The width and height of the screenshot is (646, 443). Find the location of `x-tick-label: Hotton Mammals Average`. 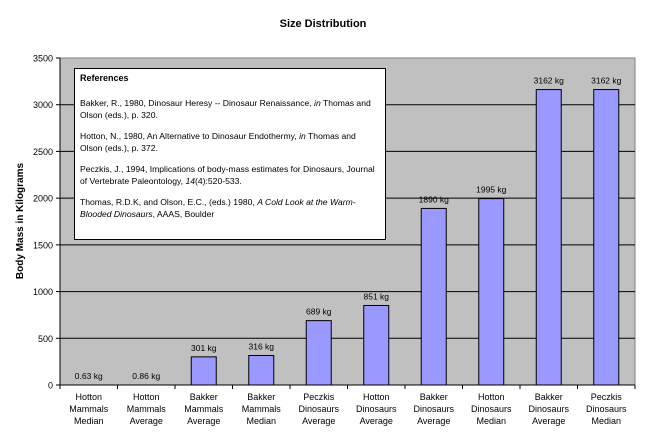

x-tick-label: Hotton Mammals Average is located at coordinates (147, 409).